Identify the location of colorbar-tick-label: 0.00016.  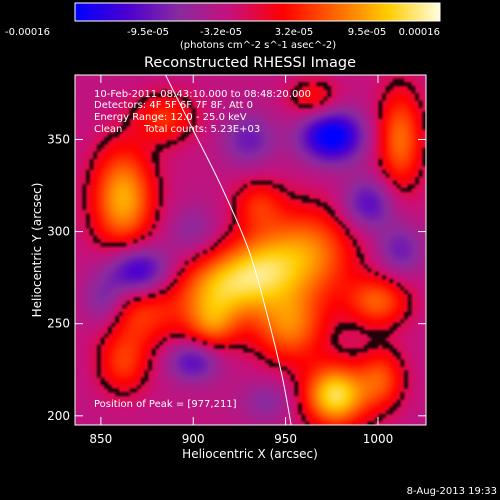
(419, 32).